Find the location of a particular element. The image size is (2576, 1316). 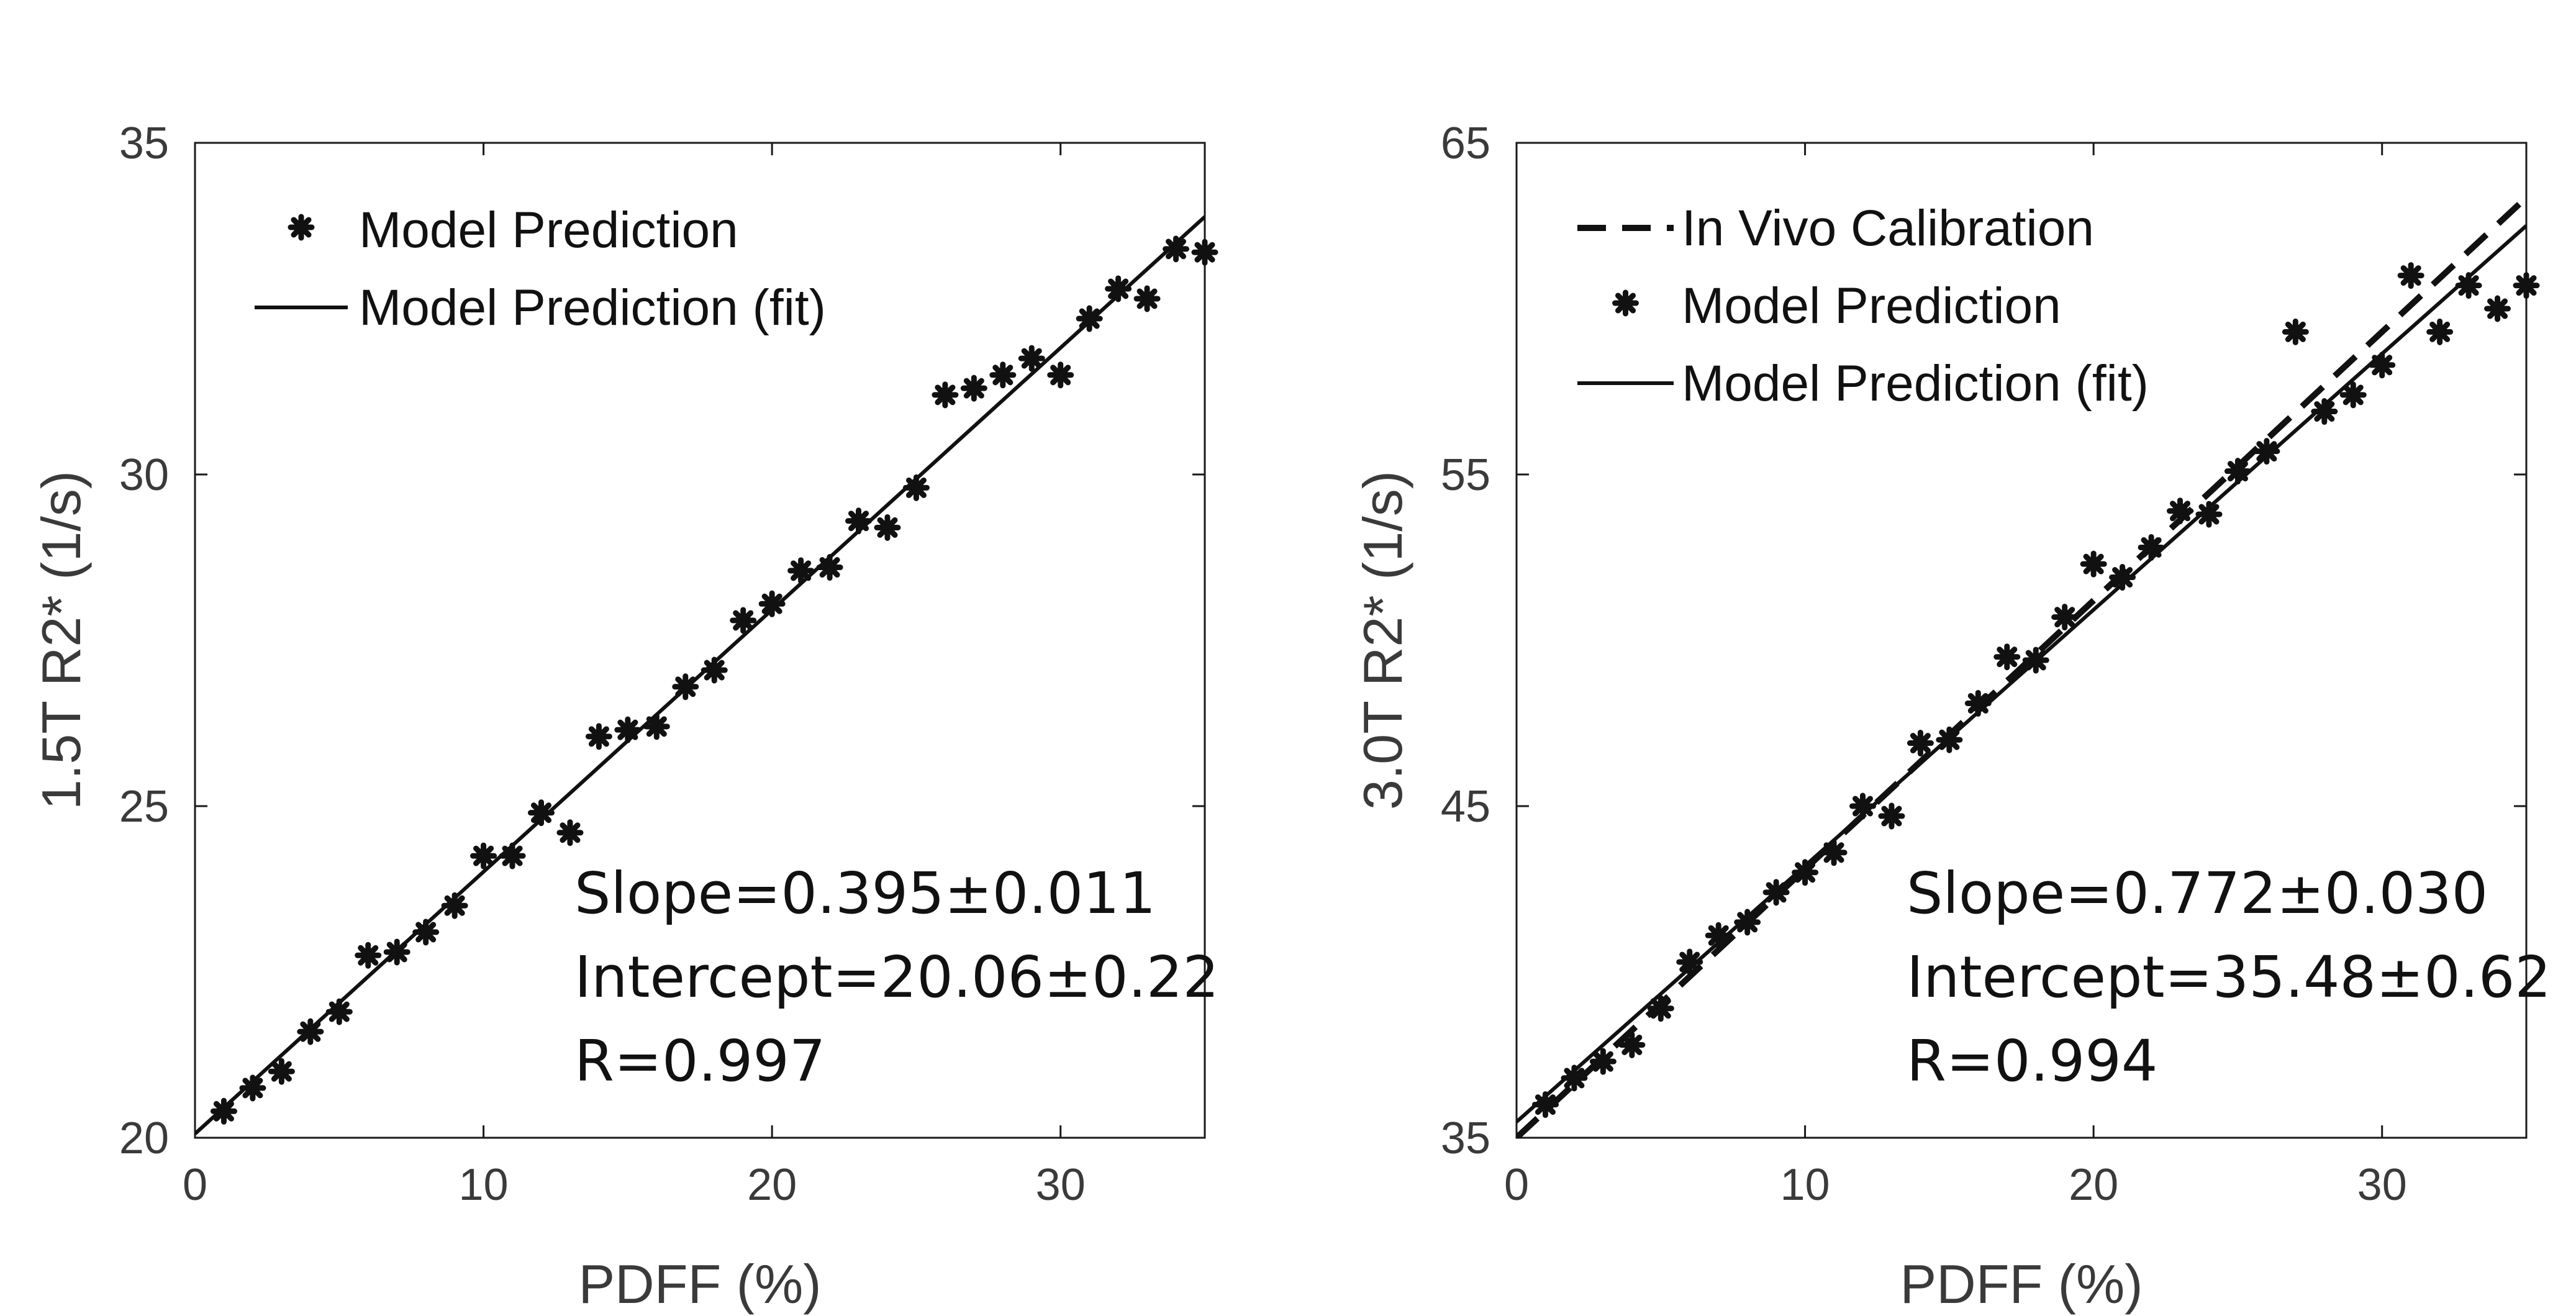

y-tick-label: 55 is located at coordinates (1465, 475).